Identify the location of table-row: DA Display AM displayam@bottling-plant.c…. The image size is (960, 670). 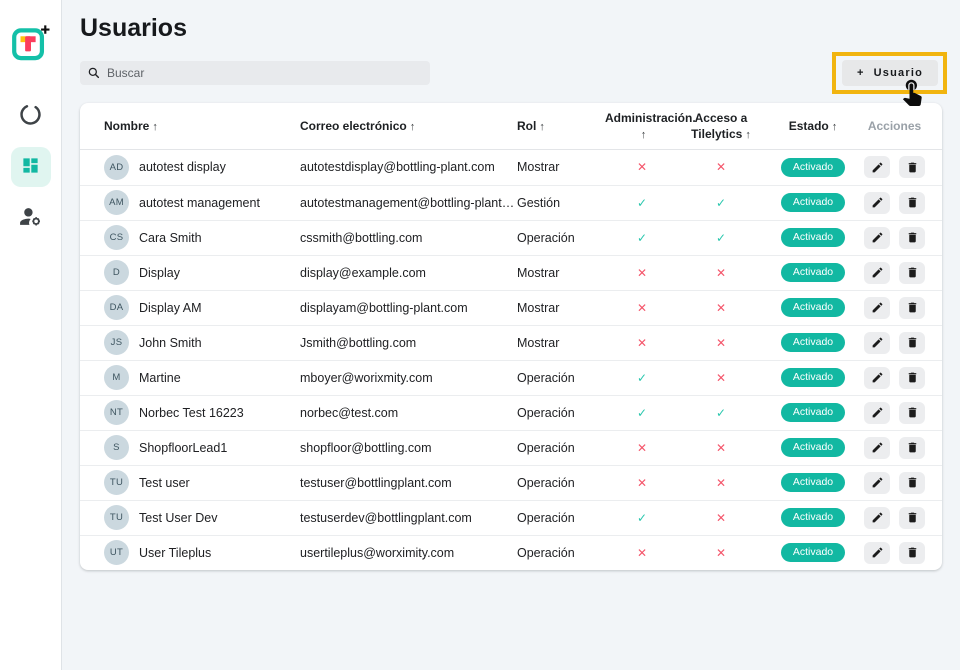
(511, 307).